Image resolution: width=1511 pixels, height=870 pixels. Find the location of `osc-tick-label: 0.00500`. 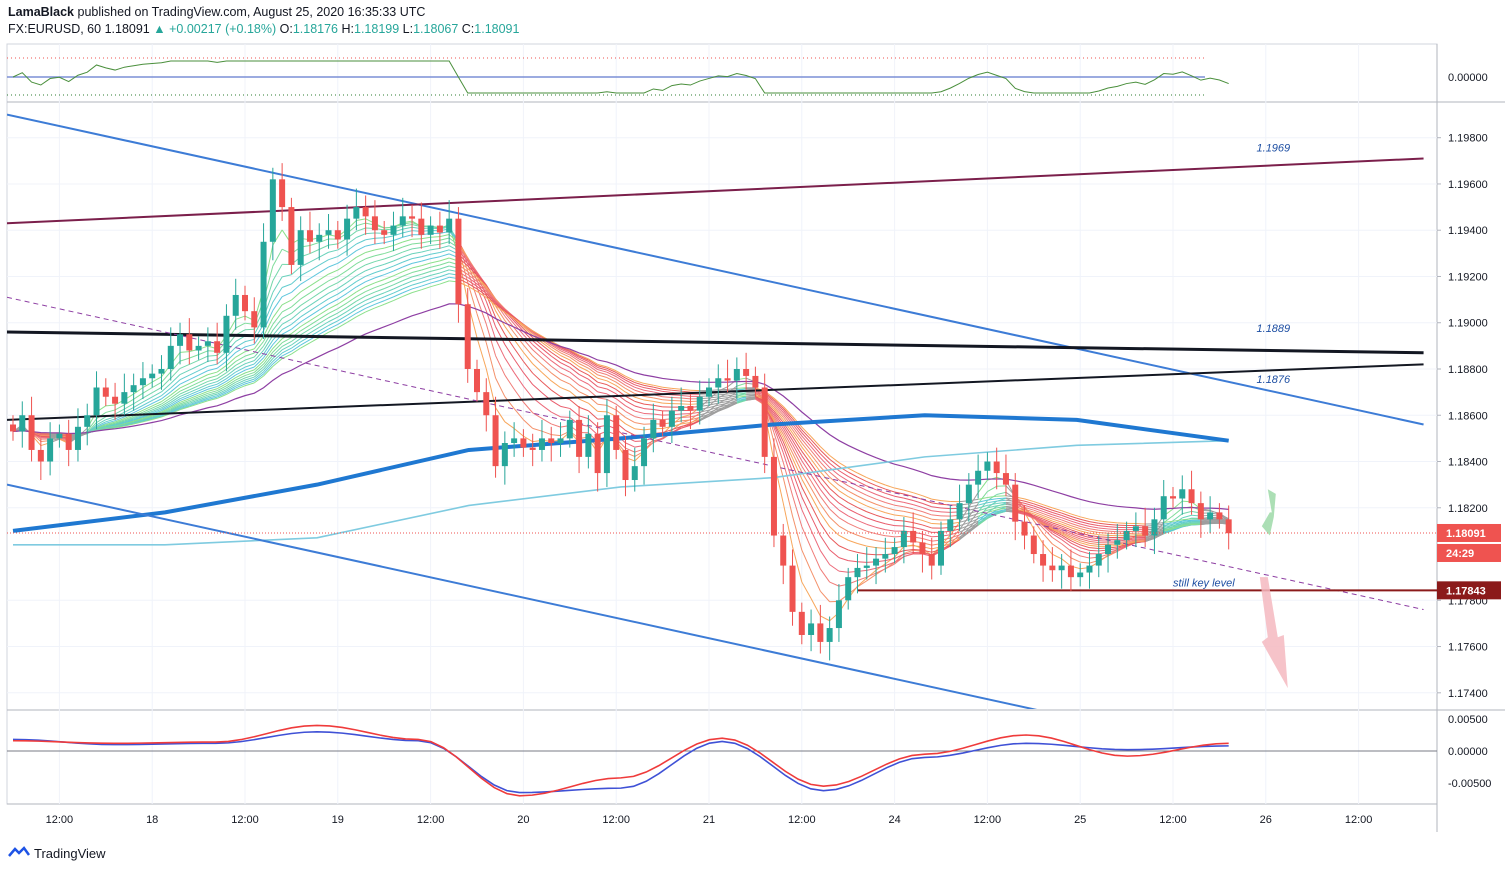

osc-tick-label: 0.00500 is located at coordinates (1468, 720).